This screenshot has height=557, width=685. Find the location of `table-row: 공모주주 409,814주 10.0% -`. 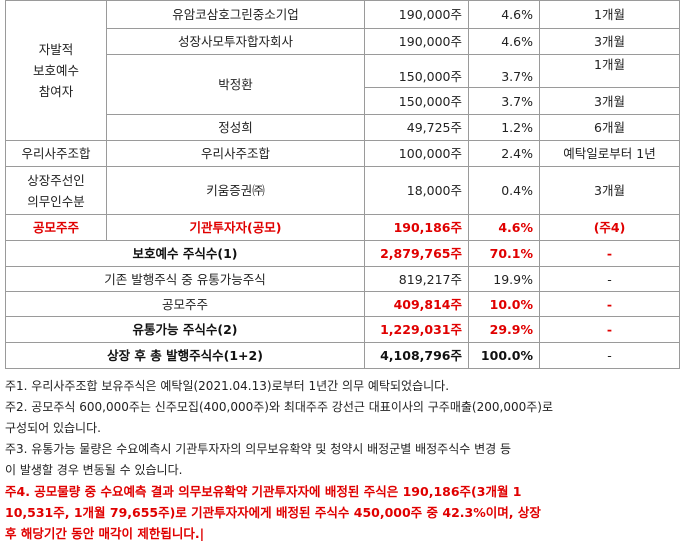

table-row: 공모주주 409,814주 10.0% - is located at coordinates (342, 304).